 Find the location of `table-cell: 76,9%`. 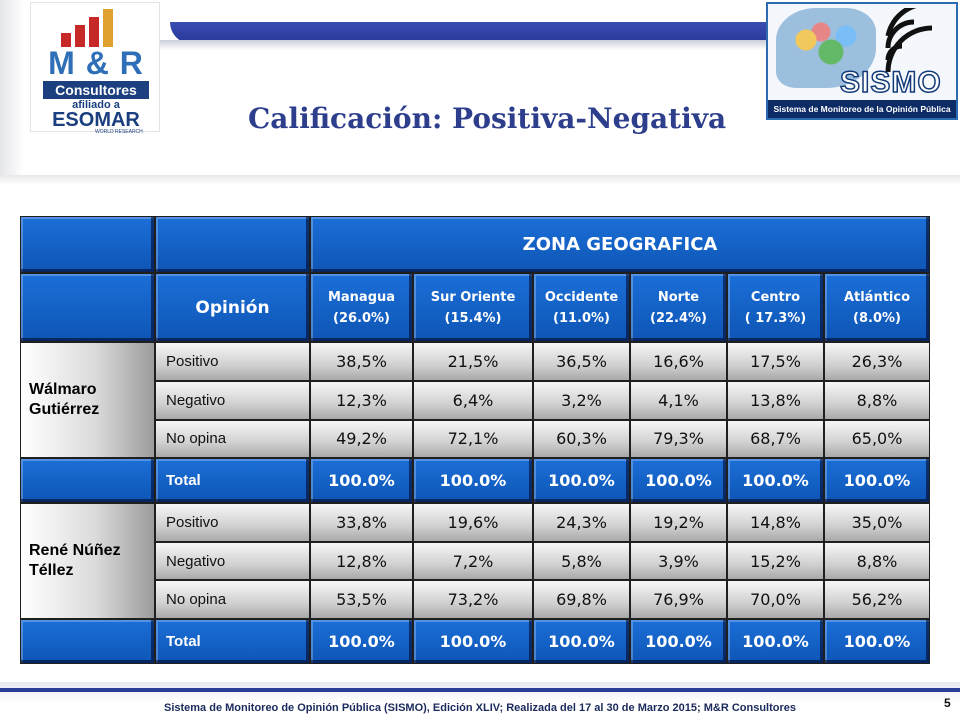

table-cell: 76,9% is located at coordinates (678, 600).